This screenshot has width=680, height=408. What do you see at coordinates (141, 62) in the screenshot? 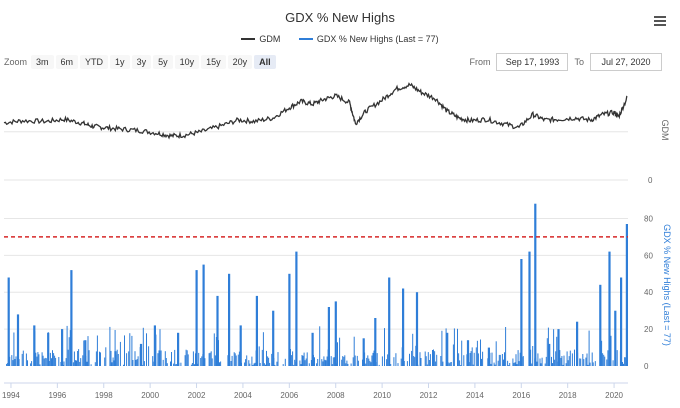
I see `zoom-button-3y: 3y` at bounding box center [141, 62].